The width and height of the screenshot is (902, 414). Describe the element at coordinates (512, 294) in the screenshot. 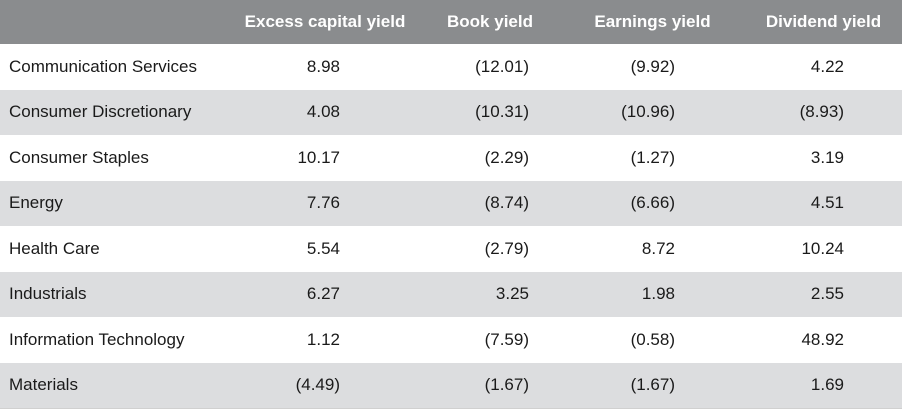

I see `book-yield-value: 3.25` at that location.